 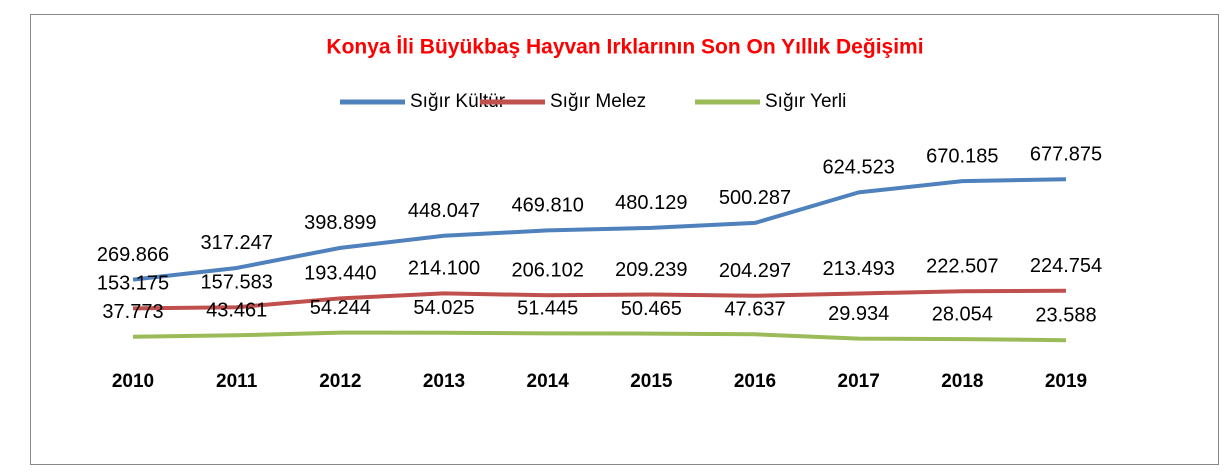 What do you see at coordinates (859, 269) in the screenshot?
I see `data-label: 213.493` at bounding box center [859, 269].